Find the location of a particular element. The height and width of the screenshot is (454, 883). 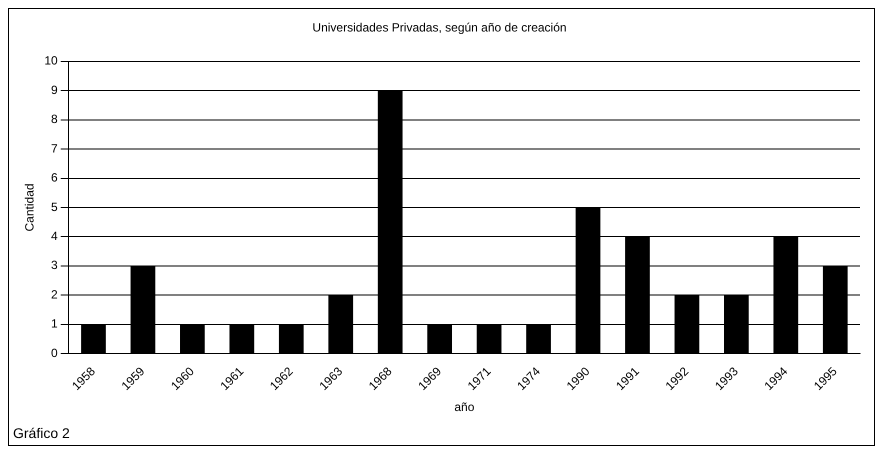

y-tick-label: 9 is located at coordinates (54, 89).